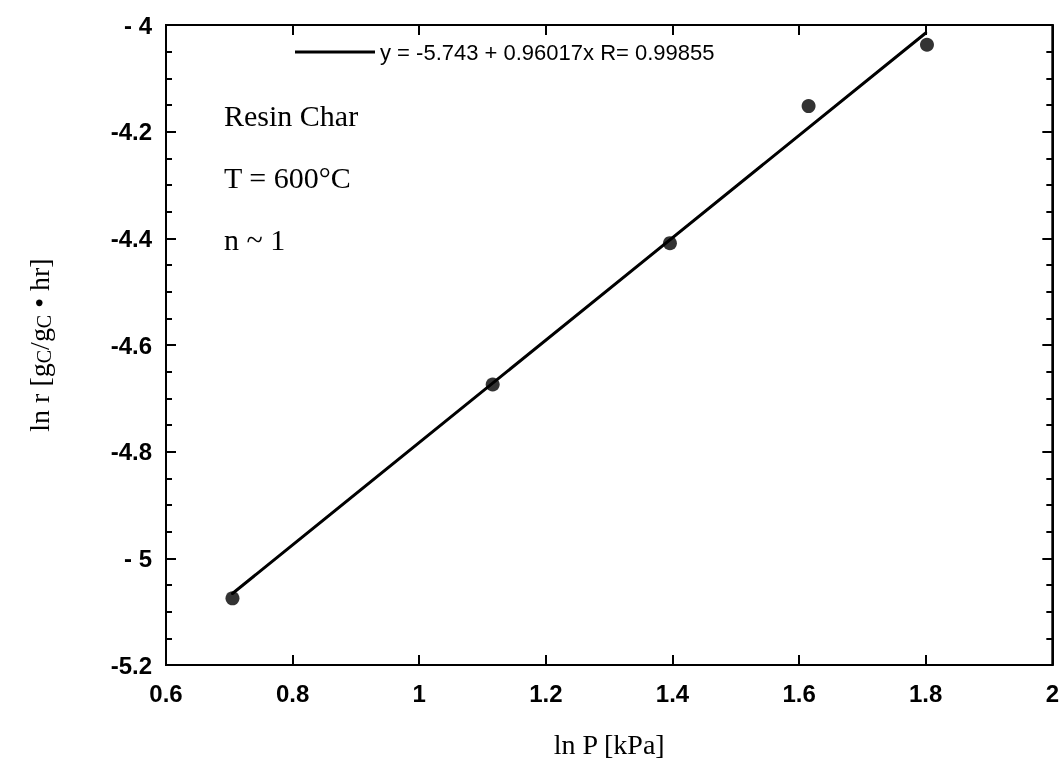  Describe the element at coordinates (547, 52) in the screenshot. I see `legend-label: y = -5.743 + 0.96017x R= 0.99855` at that location.